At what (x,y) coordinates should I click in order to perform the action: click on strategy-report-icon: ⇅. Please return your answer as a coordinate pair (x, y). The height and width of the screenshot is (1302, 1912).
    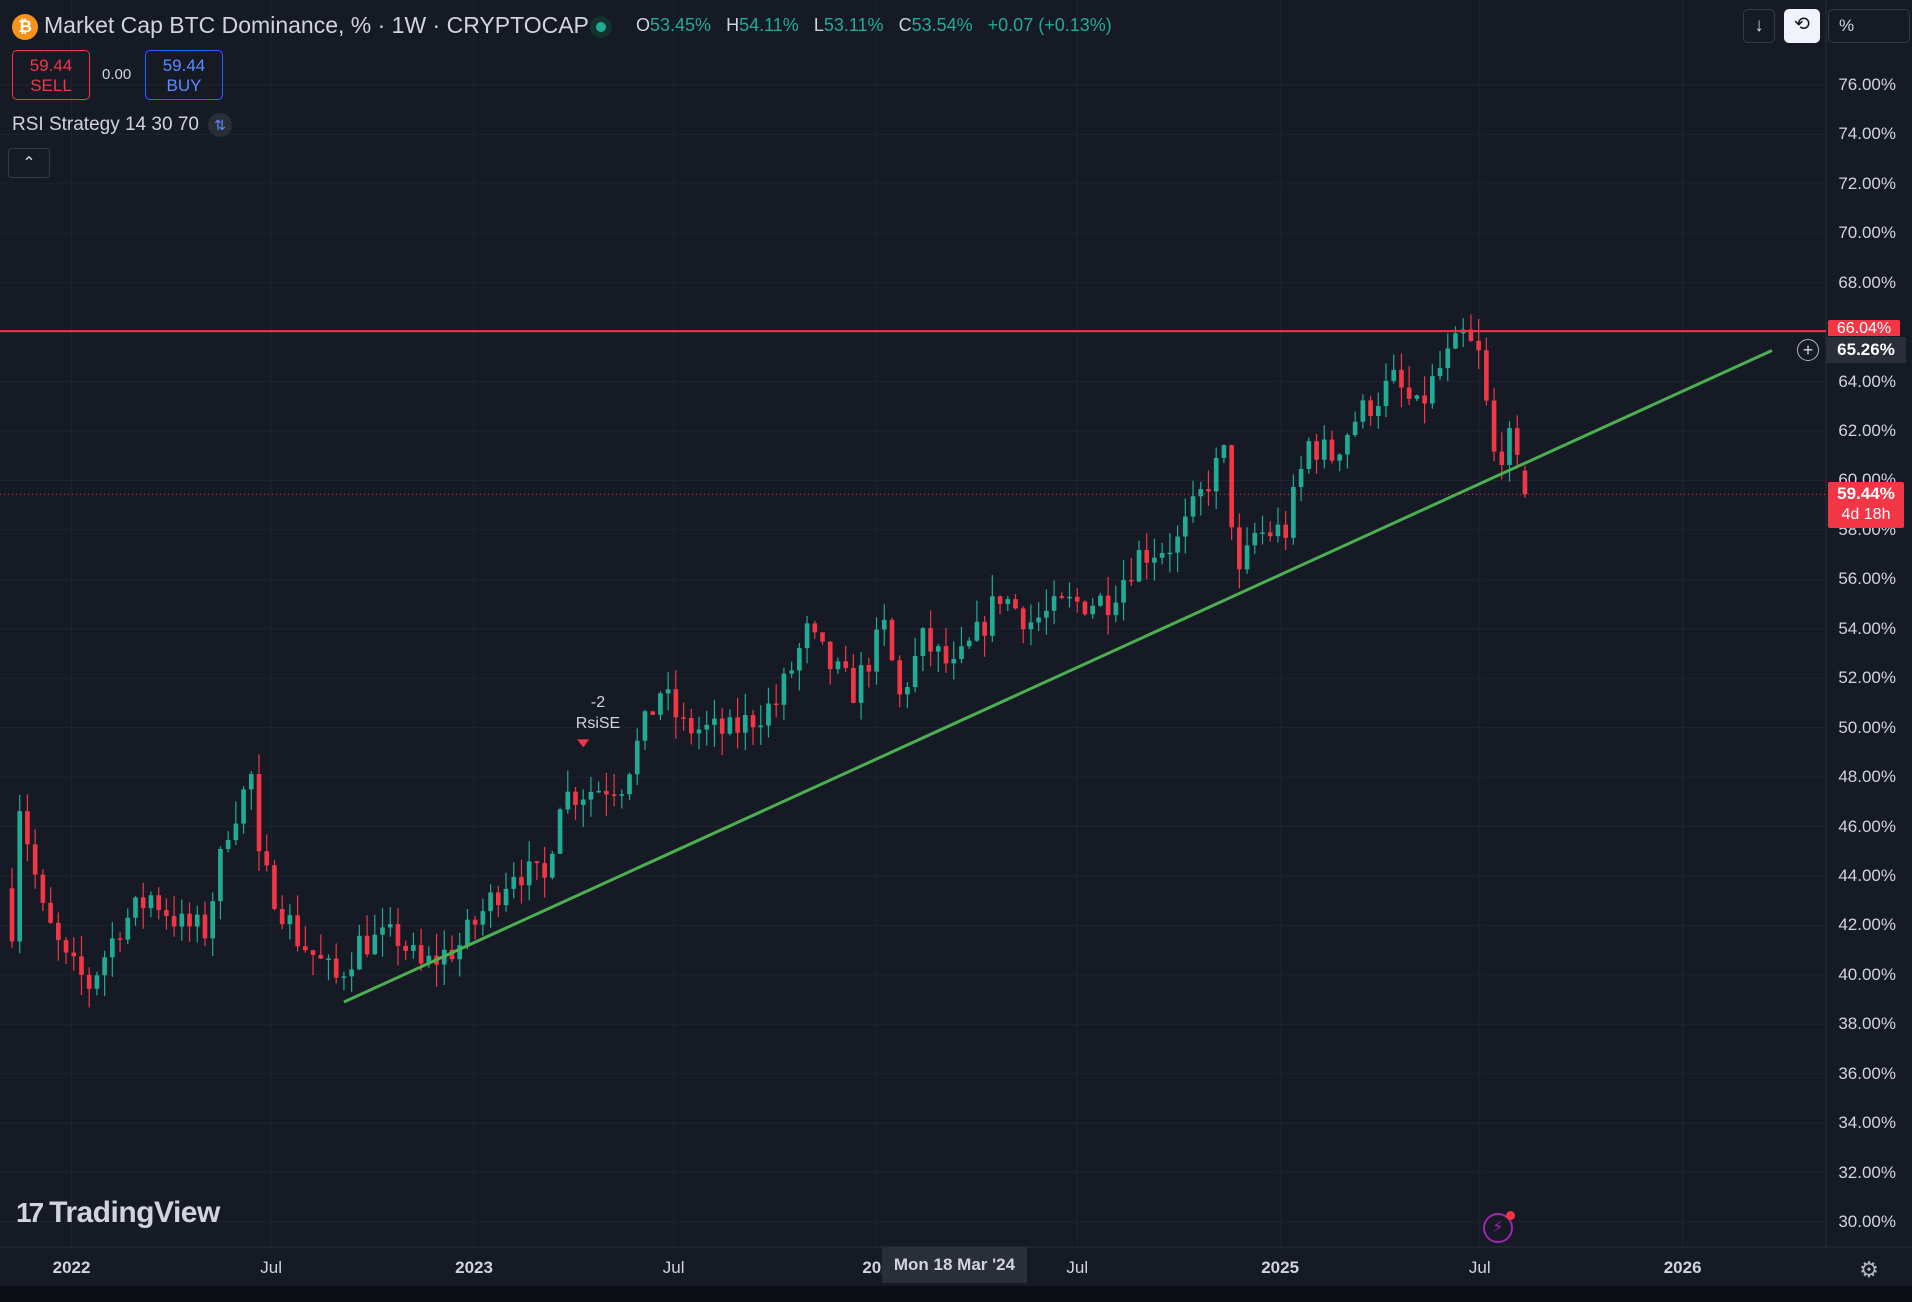
    Looking at the image, I should click on (220, 125).